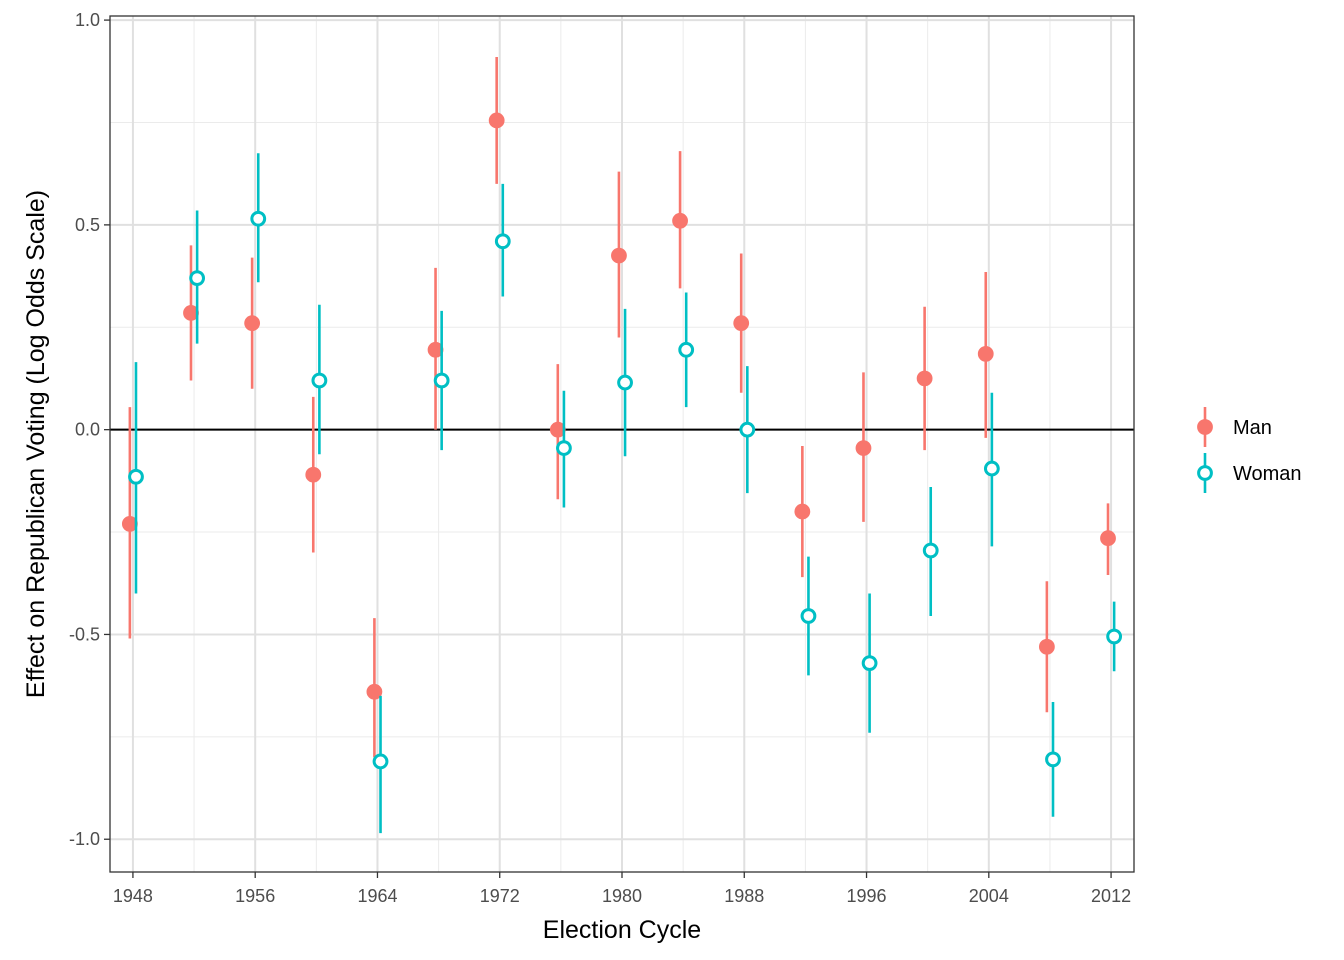  I want to click on legend-key-point-woman, so click(1205, 473).